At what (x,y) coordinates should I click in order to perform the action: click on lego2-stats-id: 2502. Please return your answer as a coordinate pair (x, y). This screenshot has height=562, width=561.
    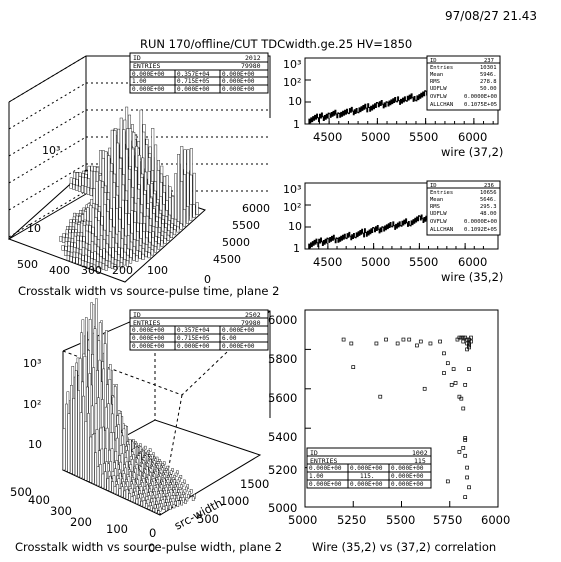
    Looking at the image, I should click on (253, 315).